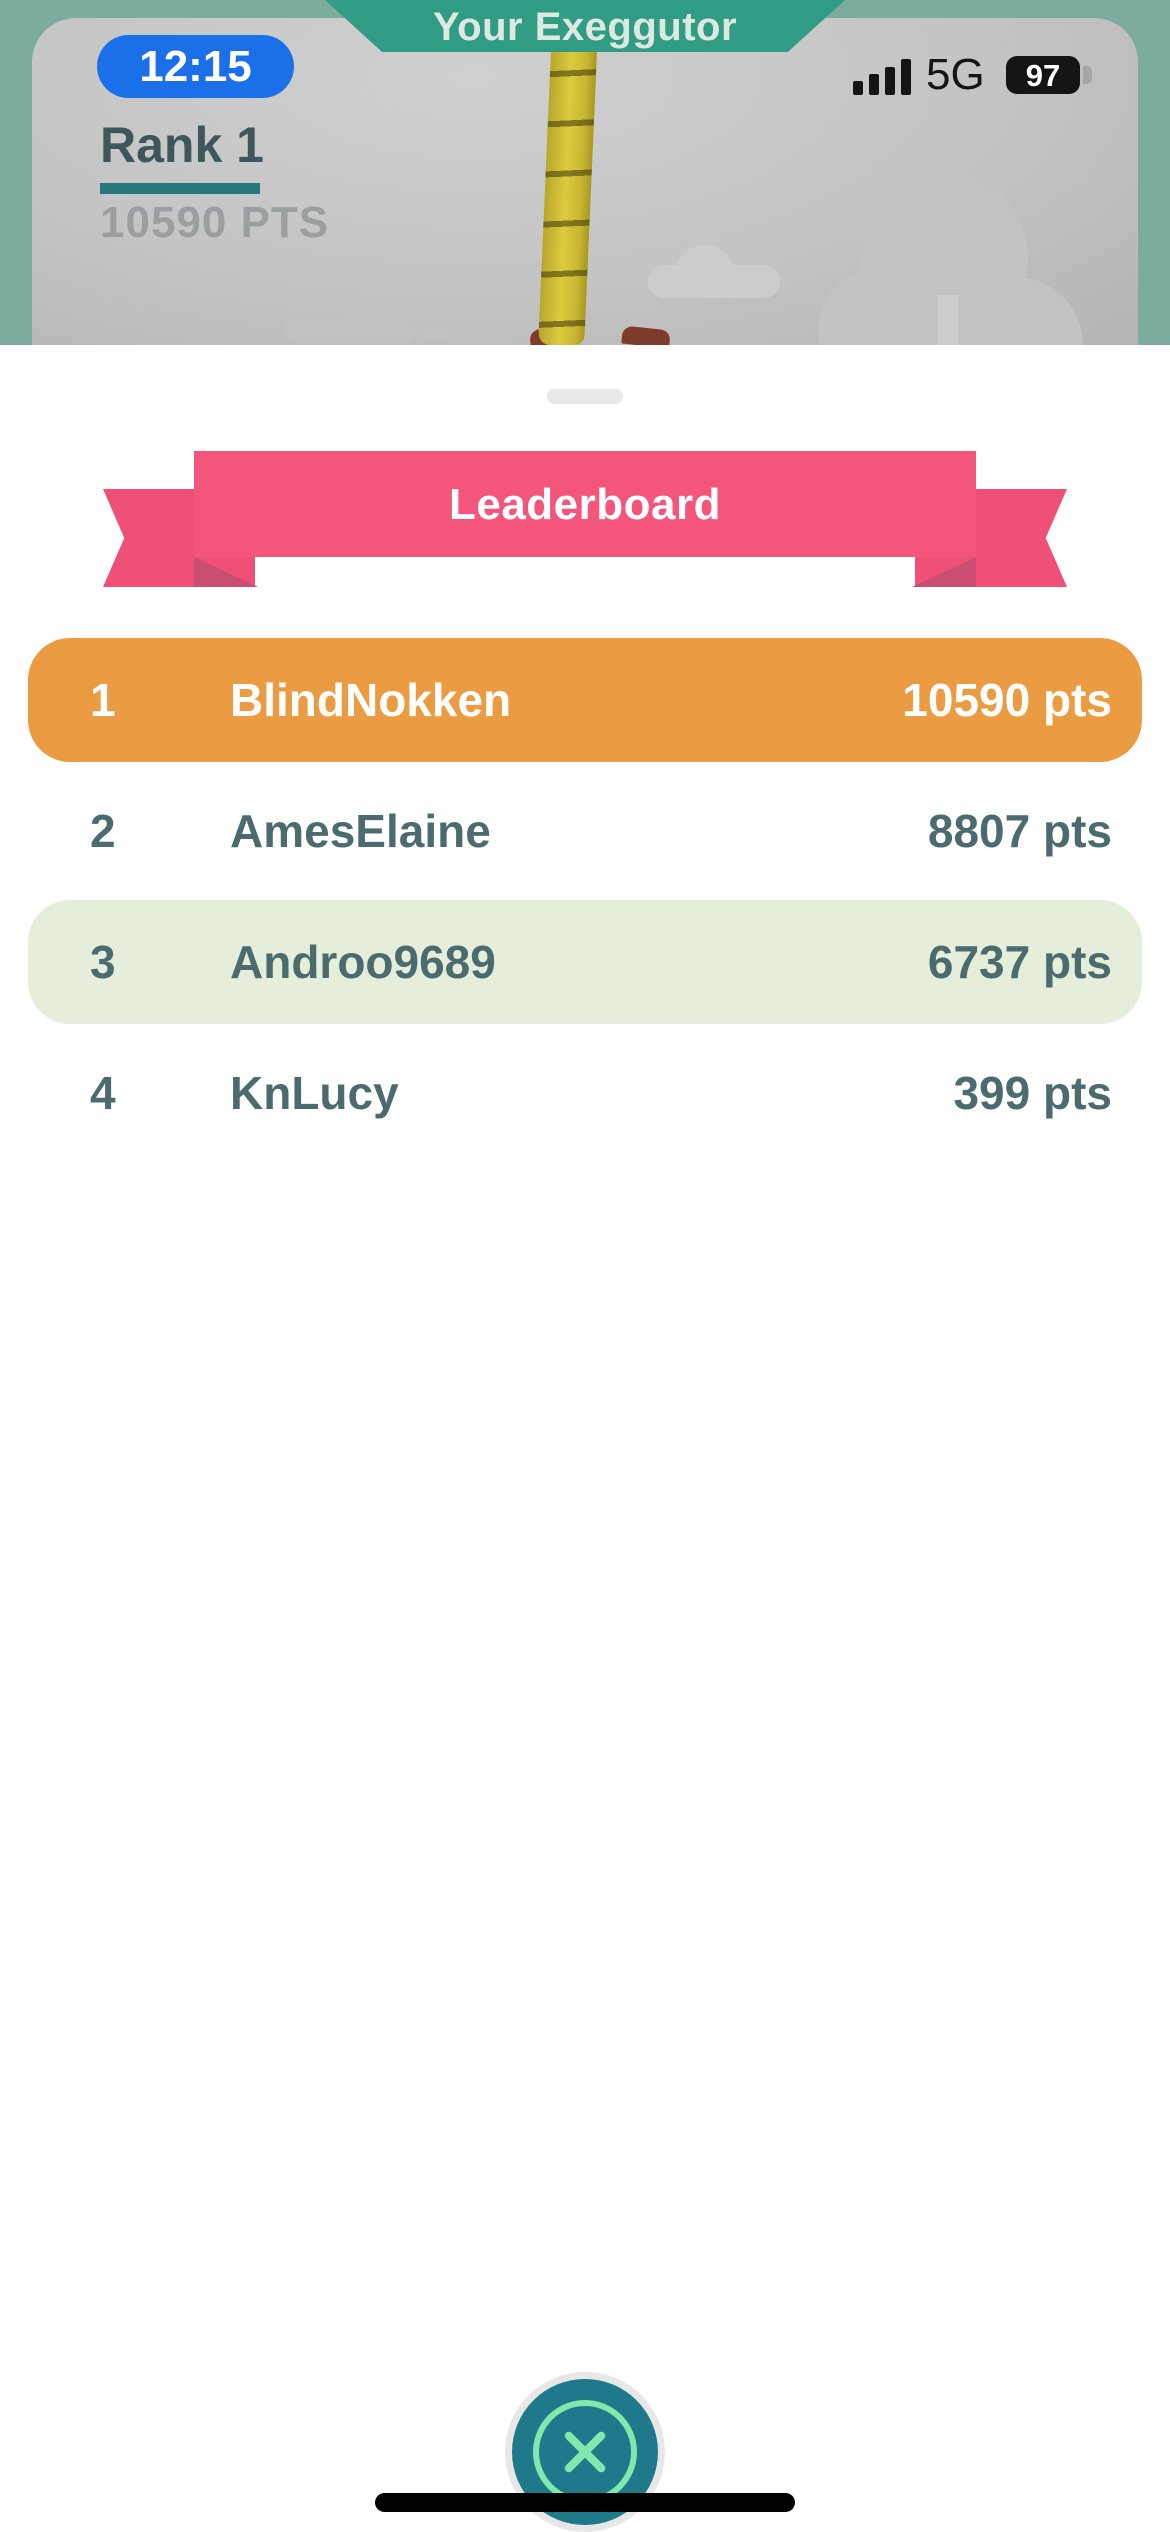 The height and width of the screenshot is (2532, 1170). What do you see at coordinates (103, 831) in the screenshot?
I see `rank-number: 2` at bounding box center [103, 831].